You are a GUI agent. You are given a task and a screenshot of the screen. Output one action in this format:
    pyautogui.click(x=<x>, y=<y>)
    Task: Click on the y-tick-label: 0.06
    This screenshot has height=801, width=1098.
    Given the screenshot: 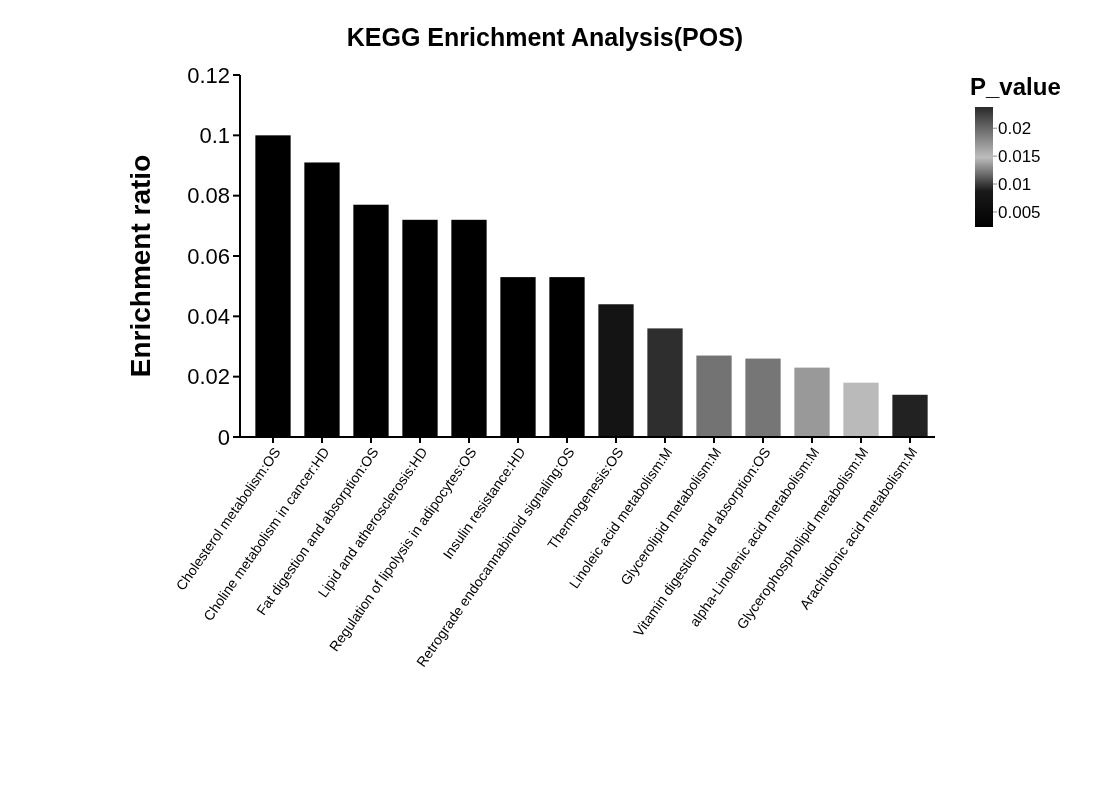 What is the action you would take?
    pyautogui.click(x=208, y=256)
    